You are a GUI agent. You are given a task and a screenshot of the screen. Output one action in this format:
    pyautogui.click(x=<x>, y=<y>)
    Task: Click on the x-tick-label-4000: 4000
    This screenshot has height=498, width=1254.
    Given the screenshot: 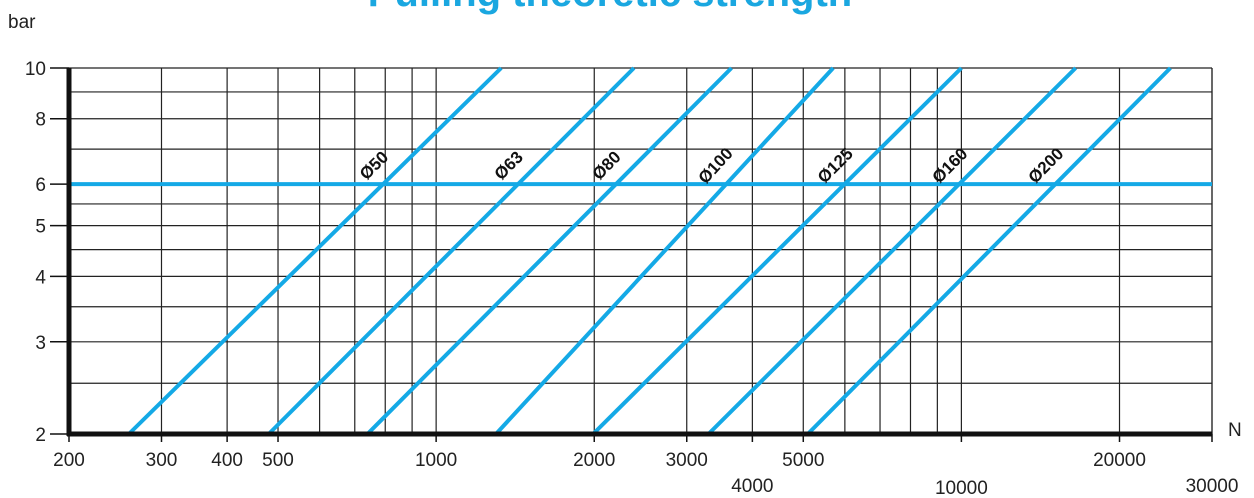 What is the action you would take?
    pyautogui.click(x=752, y=486)
    